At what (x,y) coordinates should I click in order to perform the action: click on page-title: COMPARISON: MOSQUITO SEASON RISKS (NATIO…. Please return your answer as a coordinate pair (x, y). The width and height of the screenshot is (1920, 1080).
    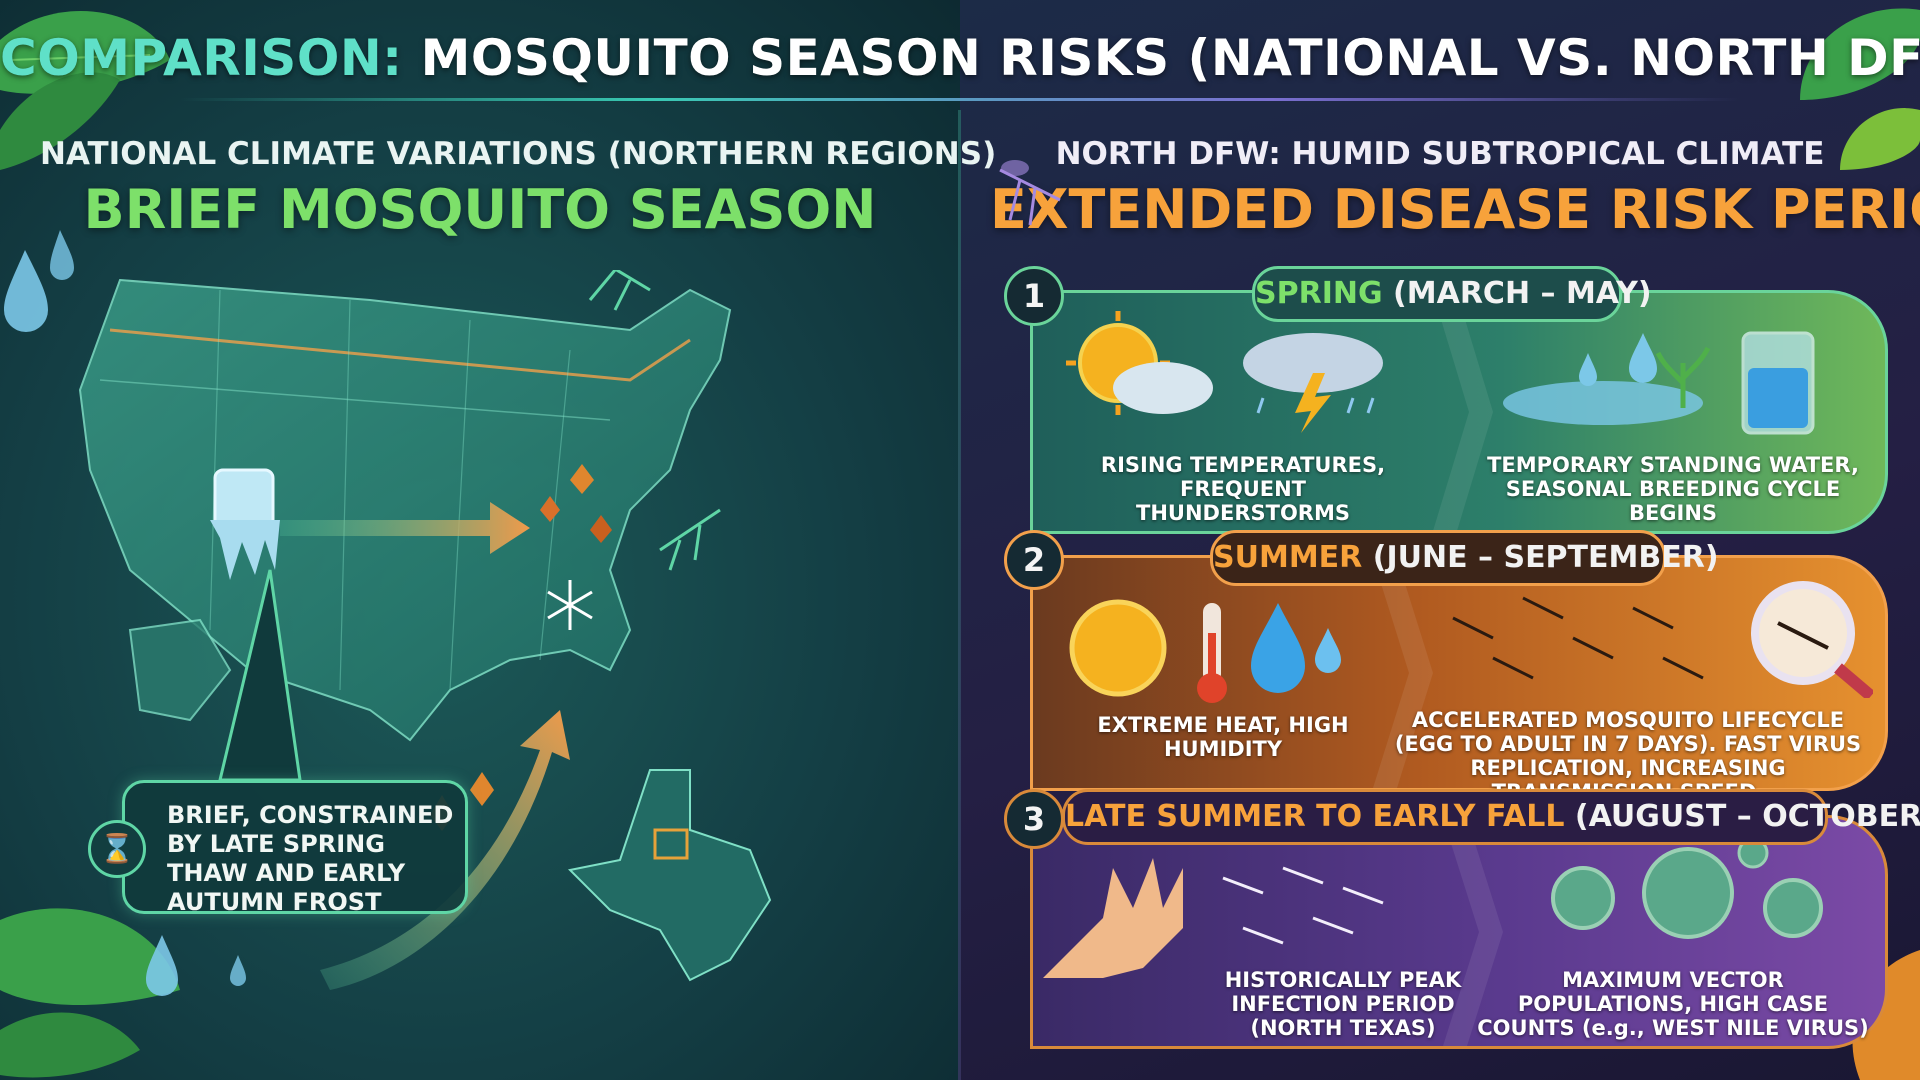
    Looking at the image, I should click on (960, 58).